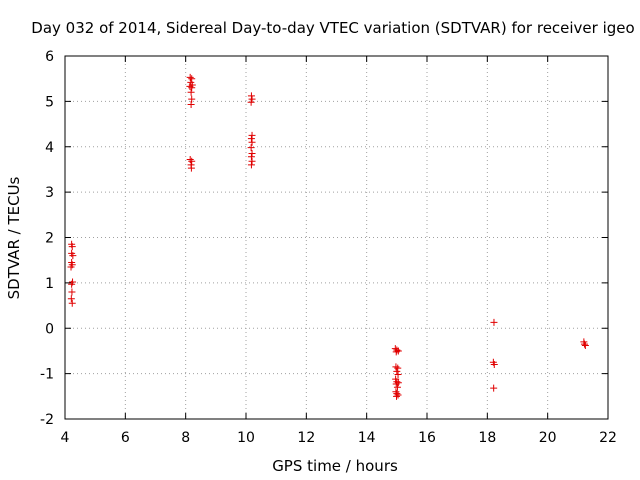 This screenshot has height=480, width=640. What do you see at coordinates (125, 438) in the screenshot?
I see `x-tick-label: 6` at bounding box center [125, 438].